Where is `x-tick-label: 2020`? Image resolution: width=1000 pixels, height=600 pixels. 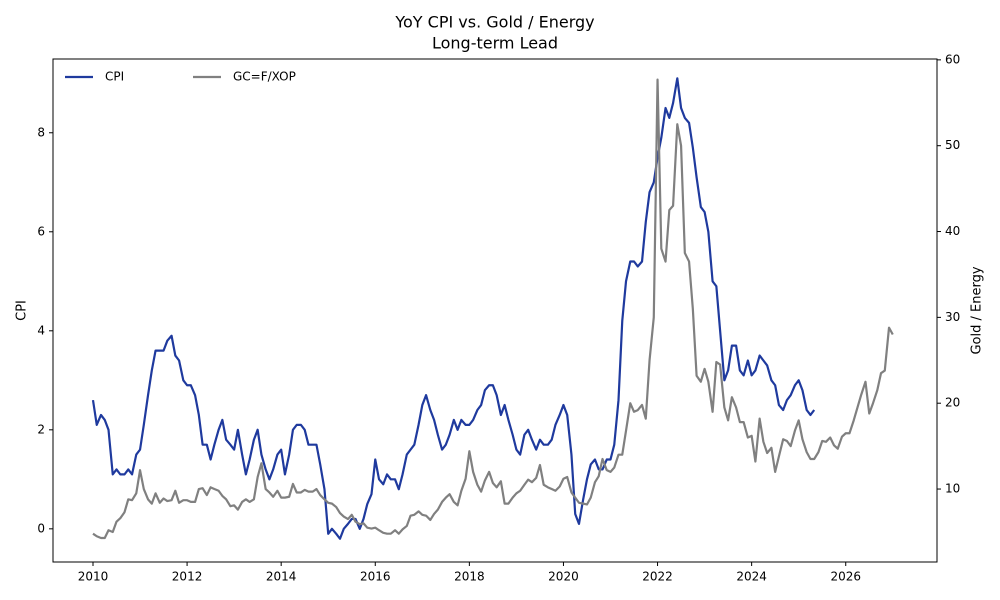
x-tick-label: 2020 is located at coordinates (563, 577).